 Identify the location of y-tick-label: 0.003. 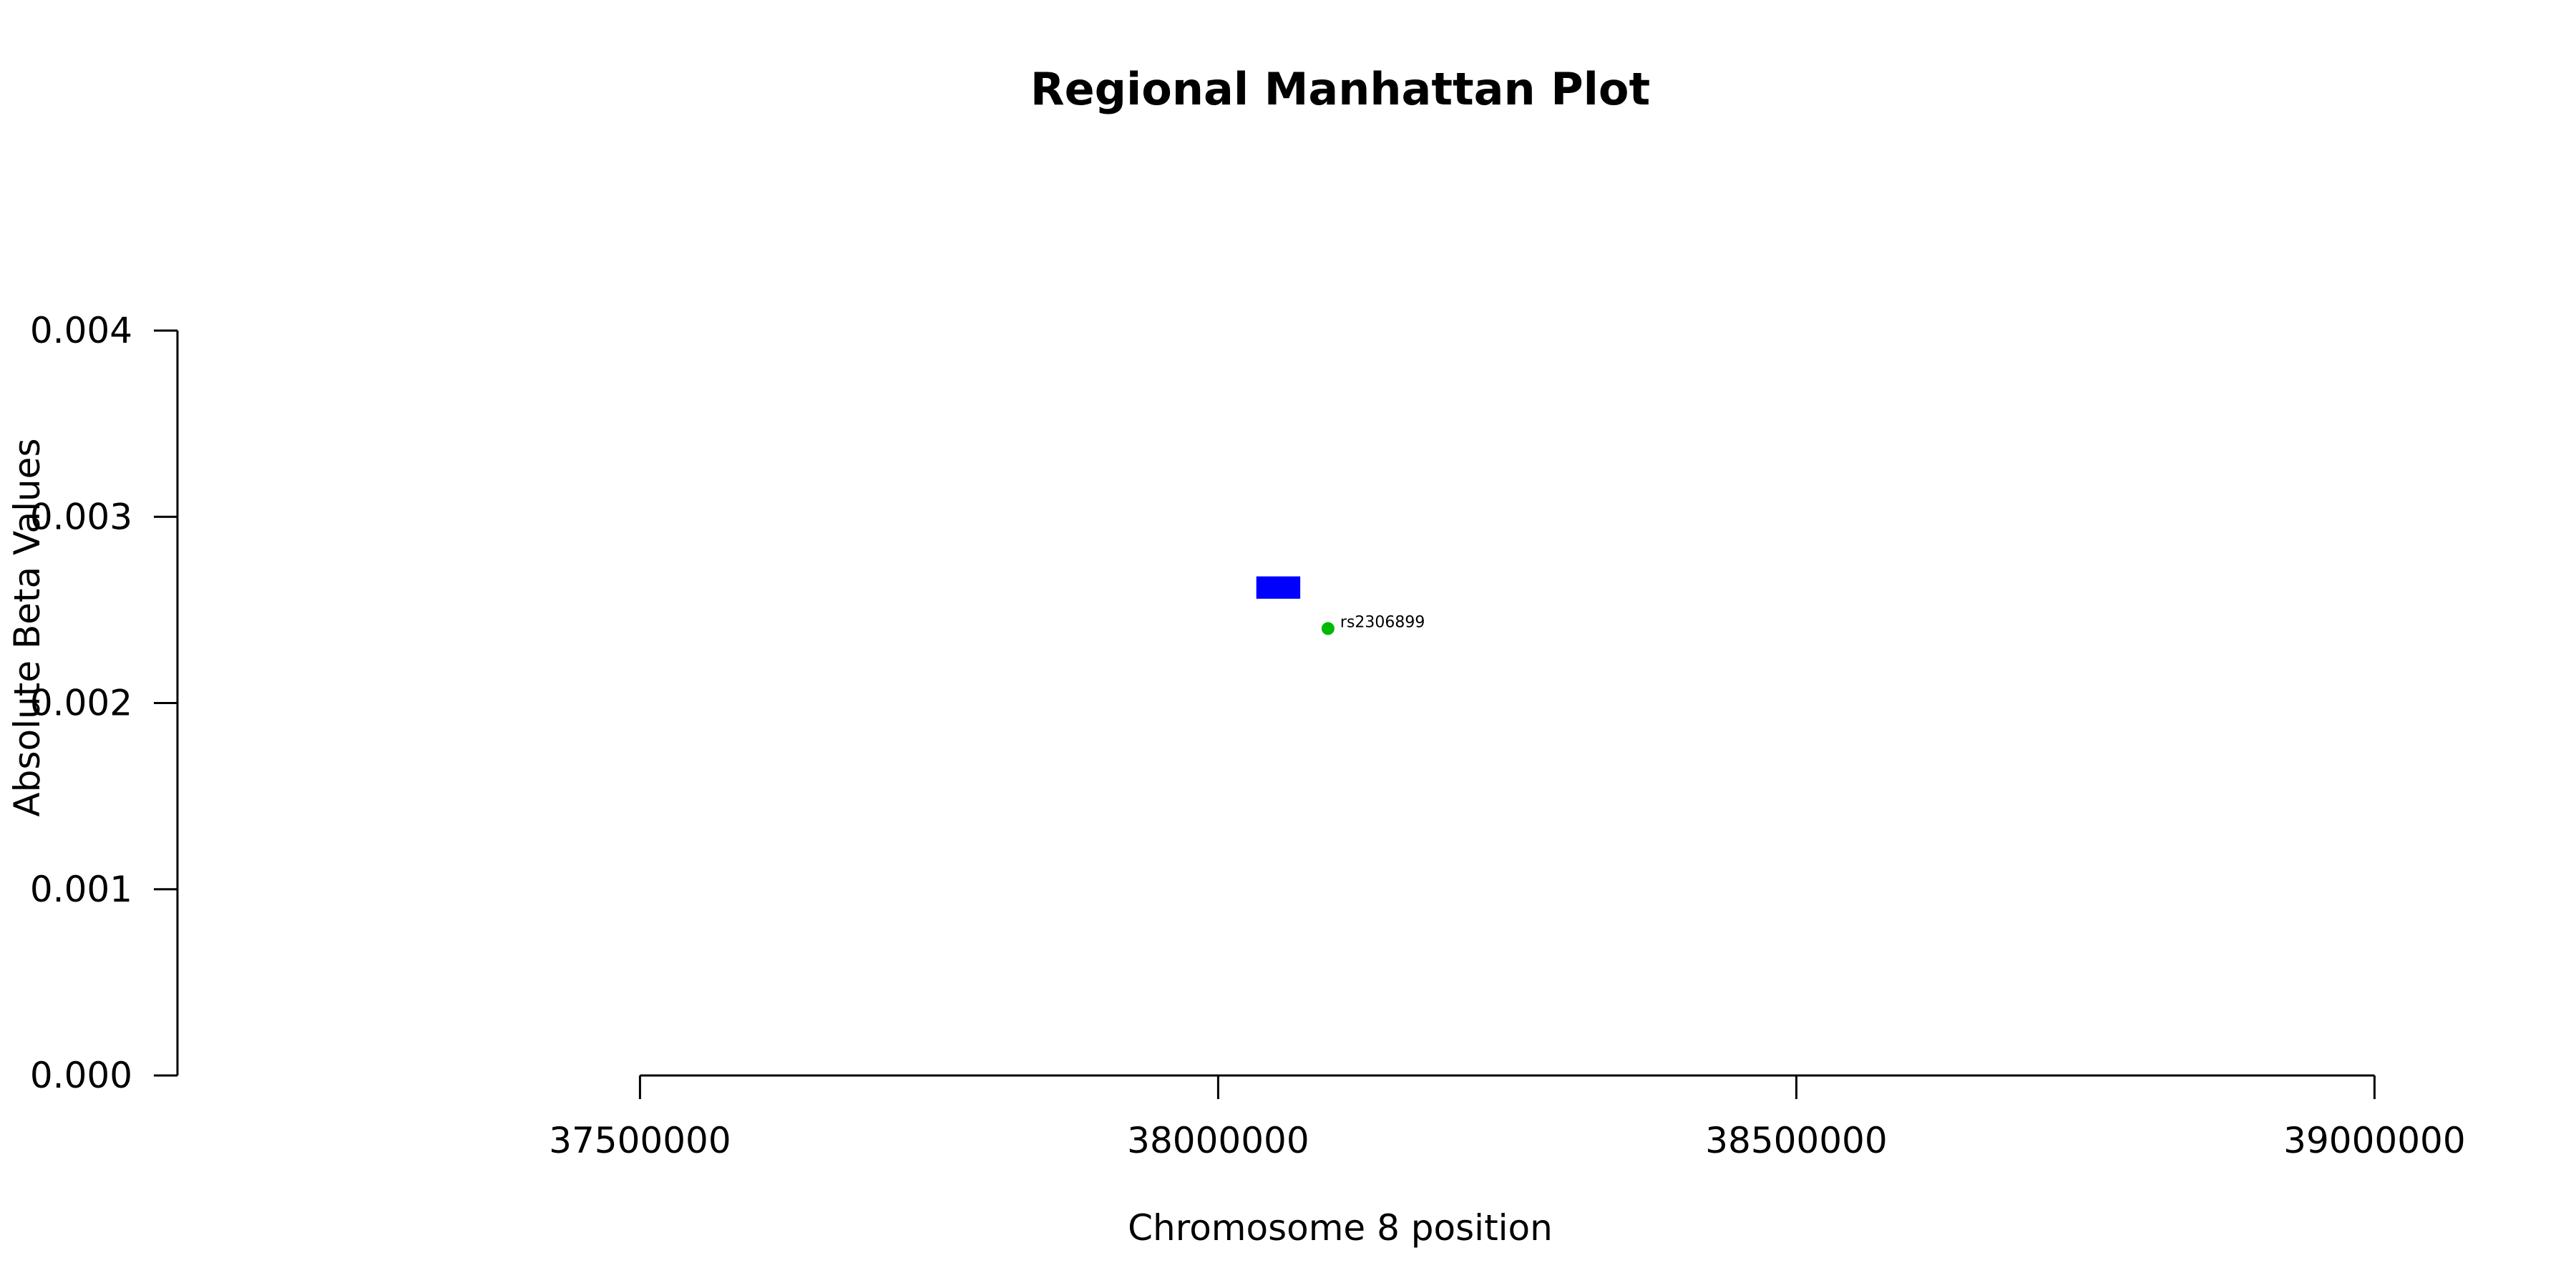
(81, 516).